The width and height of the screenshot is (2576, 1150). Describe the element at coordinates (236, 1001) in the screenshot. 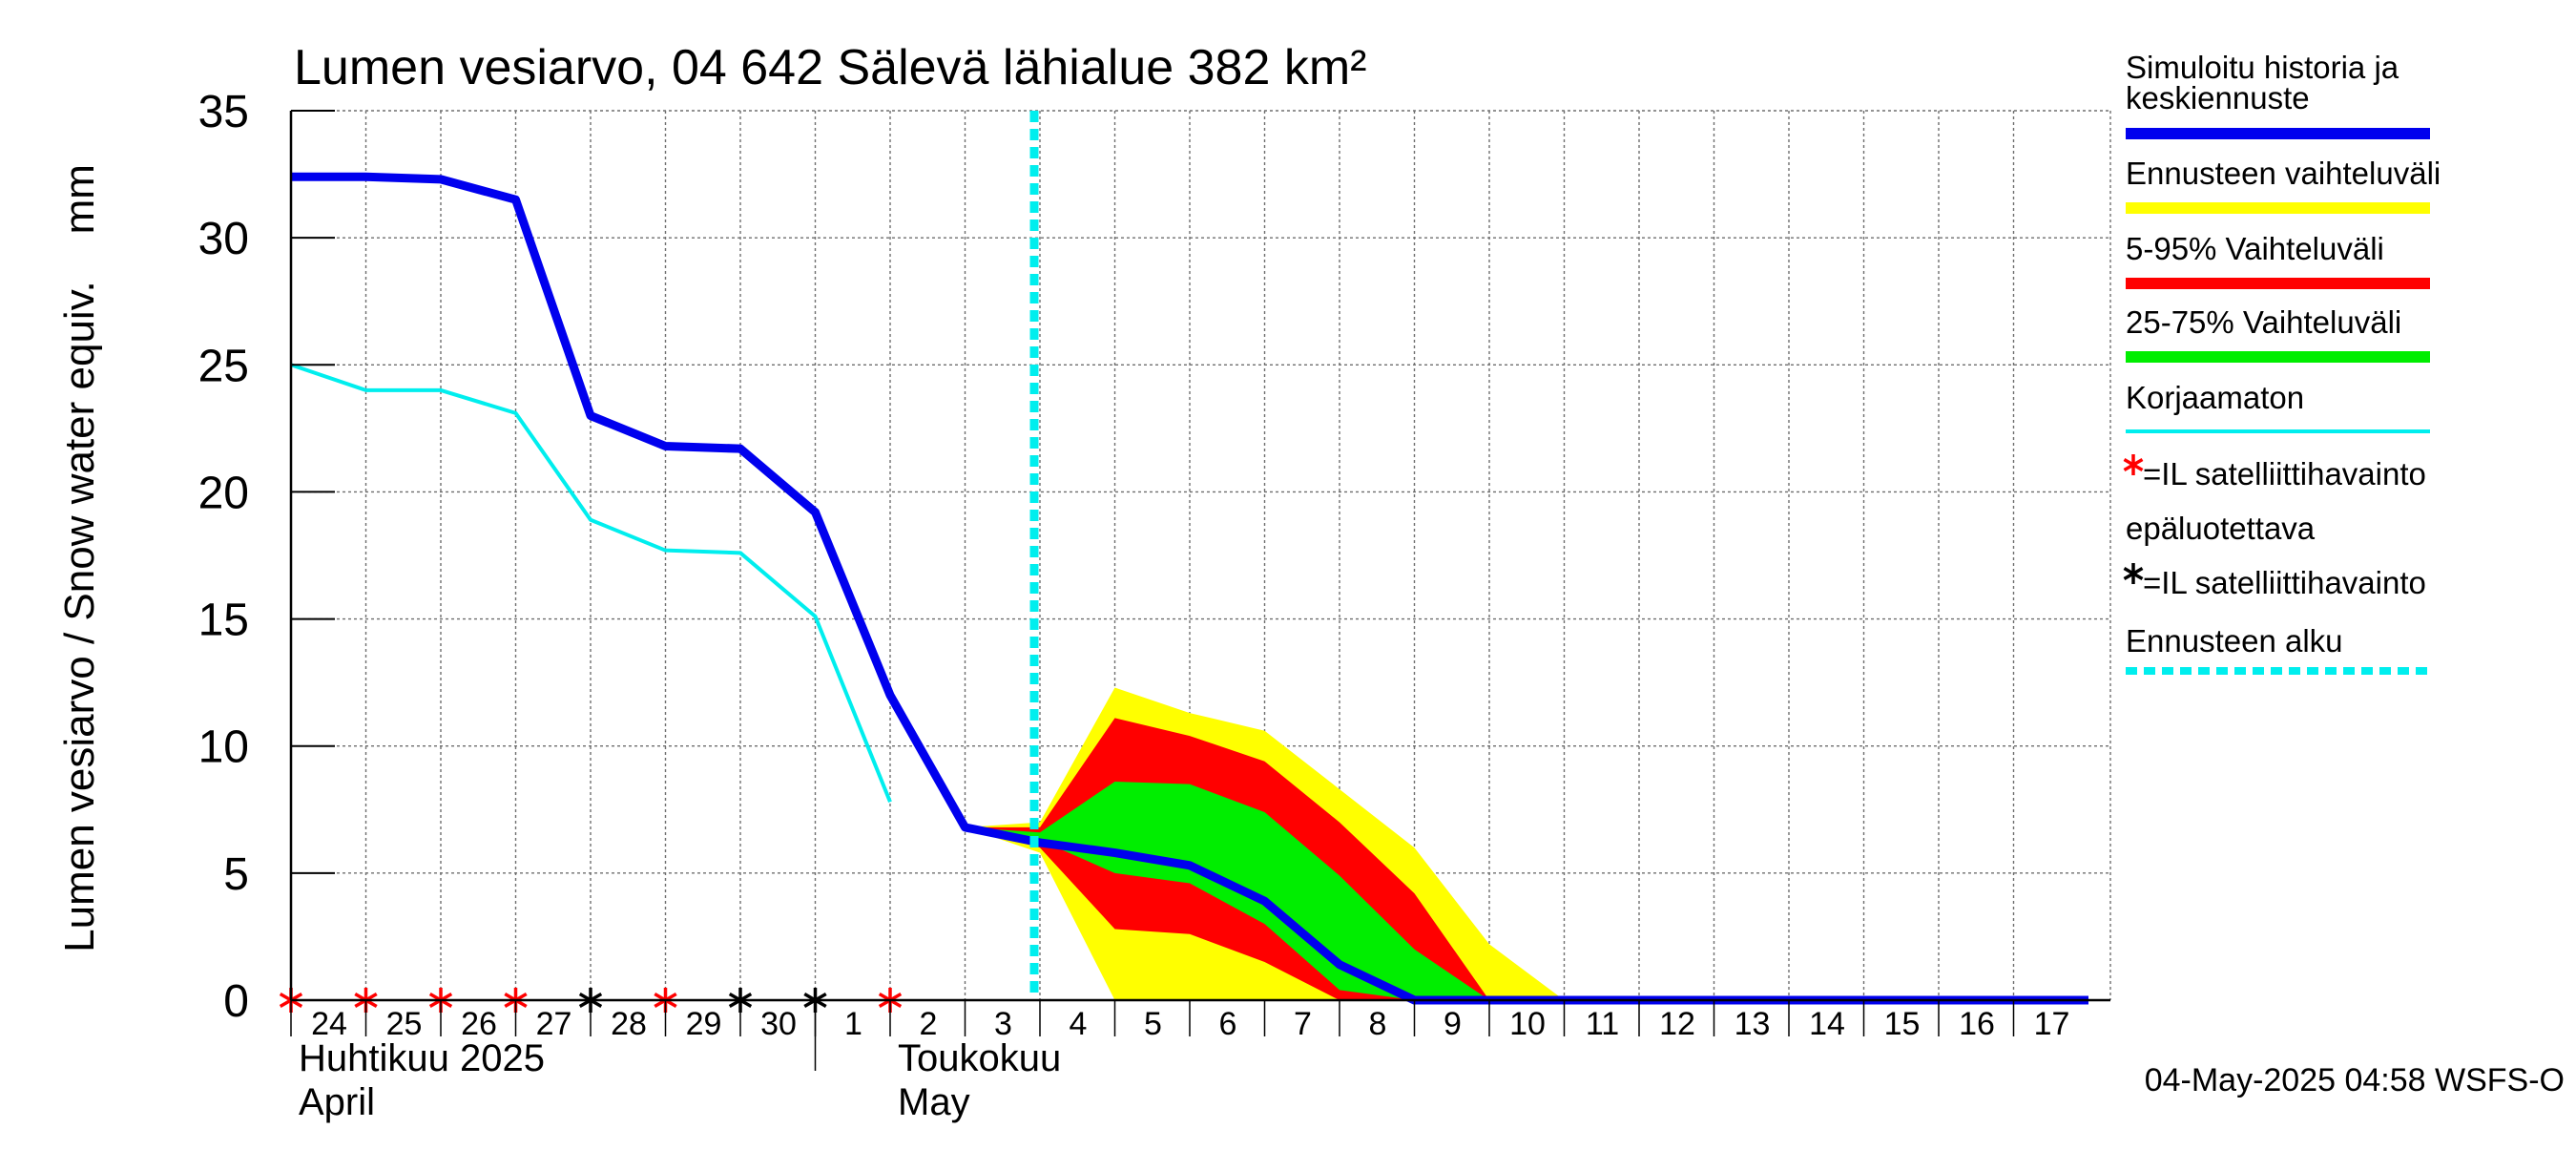

I see `y-tick-label: 0` at that location.